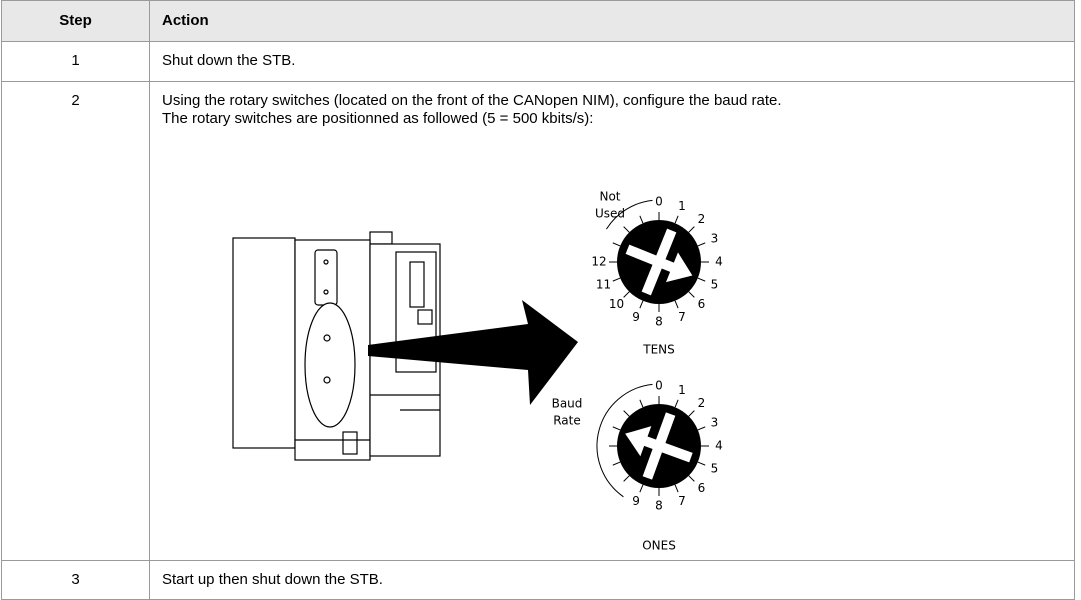 This screenshot has height=600, width=1081. What do you see at coordinates (598, 262) in the screenshot?
I see `dial-position-label: 12` at bounding box center [598, 262].